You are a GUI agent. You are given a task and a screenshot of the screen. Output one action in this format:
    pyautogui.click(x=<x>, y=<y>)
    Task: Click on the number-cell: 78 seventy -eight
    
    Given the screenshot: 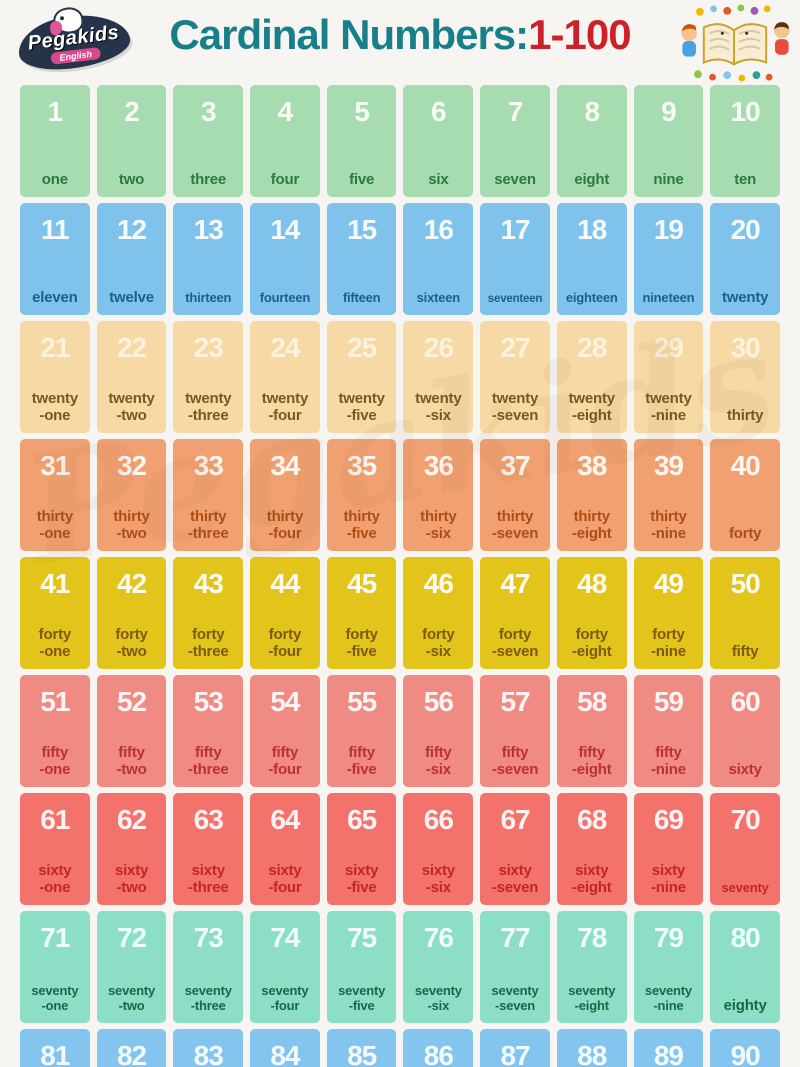 What is the action you would take?
    pyautogui.click(x=591, y=967)
    